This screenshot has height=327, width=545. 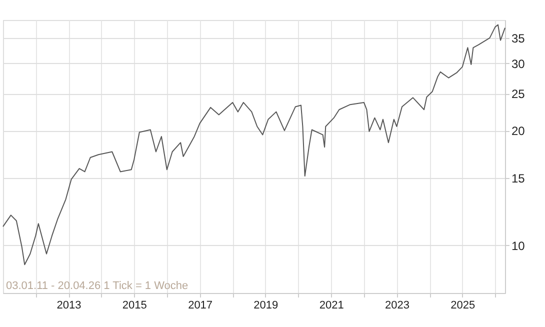 I want to click on x-tick-label: 2013, so click(x=69, y=306).